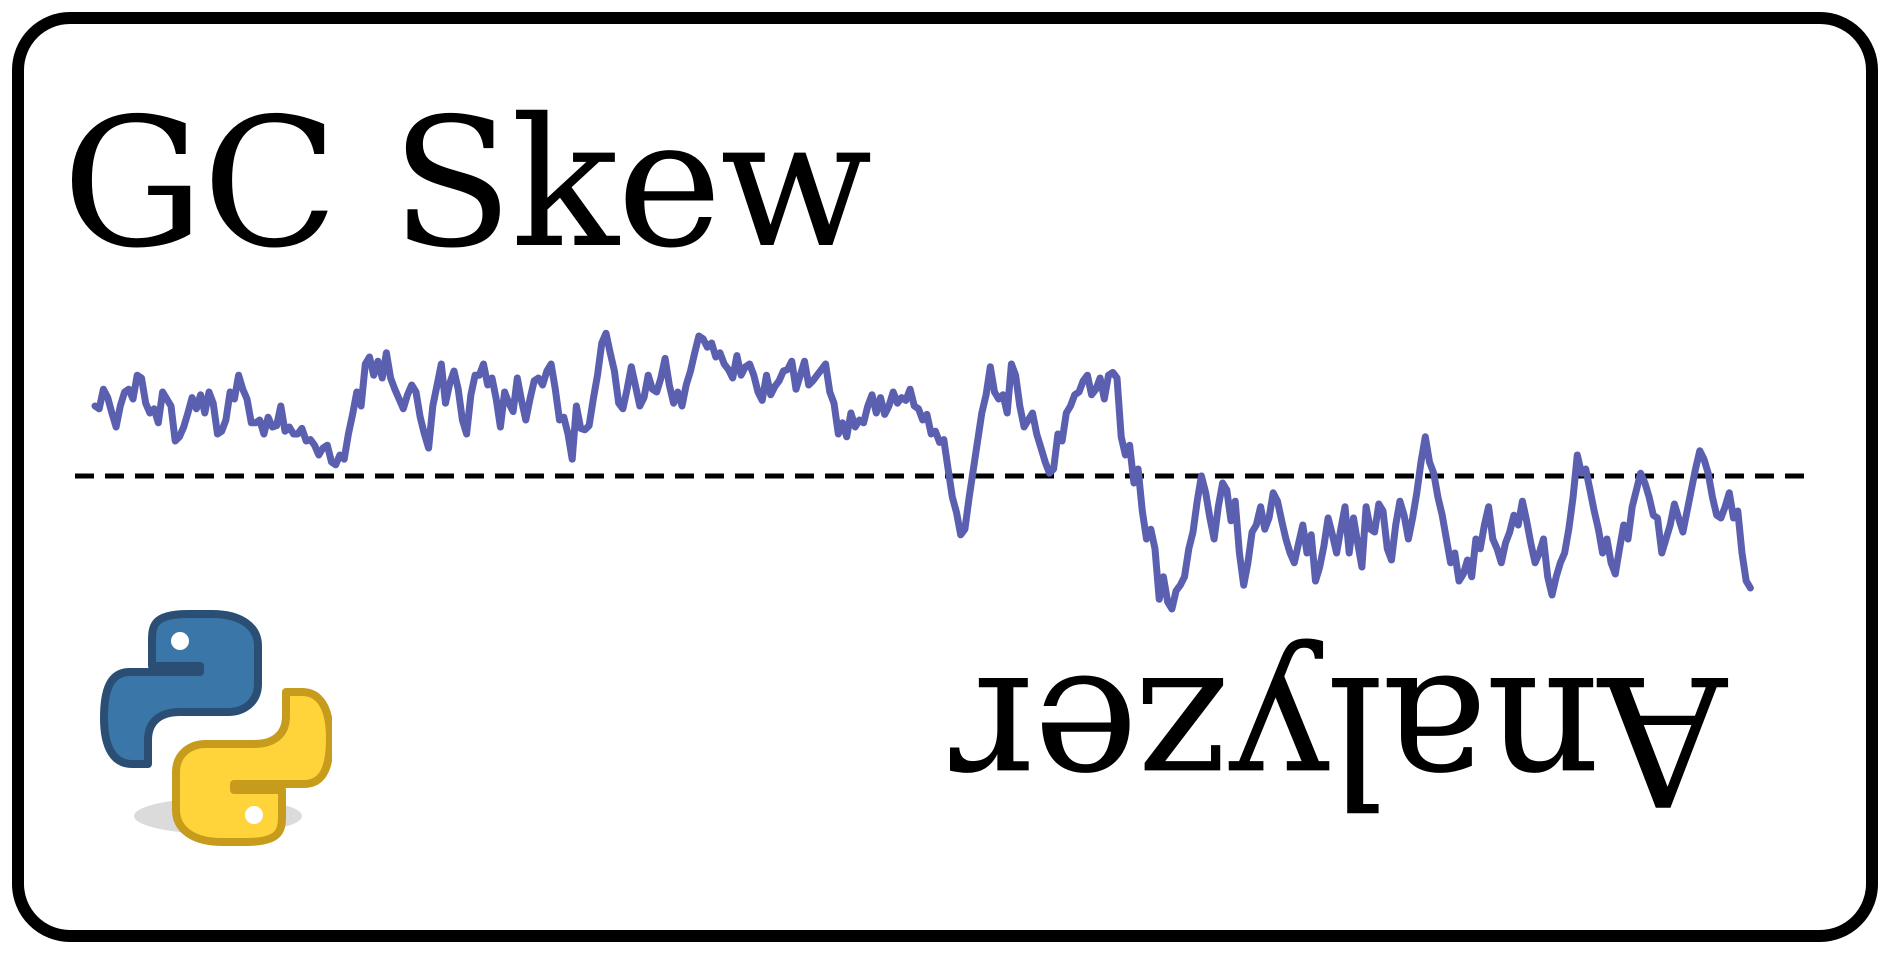 Image resolution: width=1890 pixels, height=954 pixels. Describe the element at coordinates (252, 767) in the screenshot. I see `logo-yellow-snake` at that location.